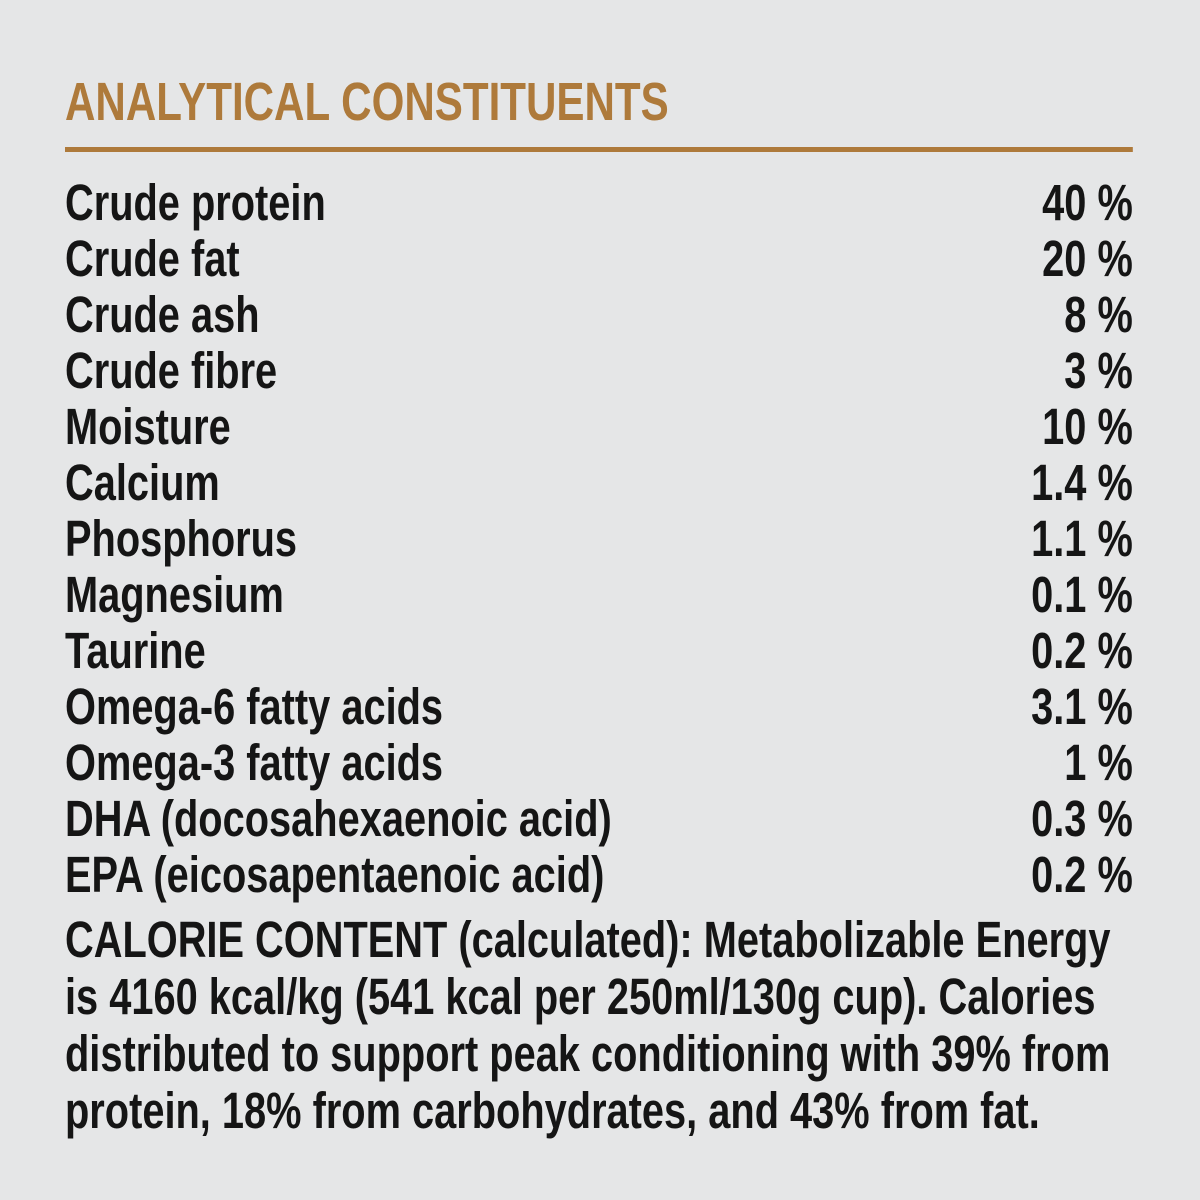 The height and width of the screenshot is (1200, 1200). I want to click on table-row: Moisture 10 %, so click(599, 427).